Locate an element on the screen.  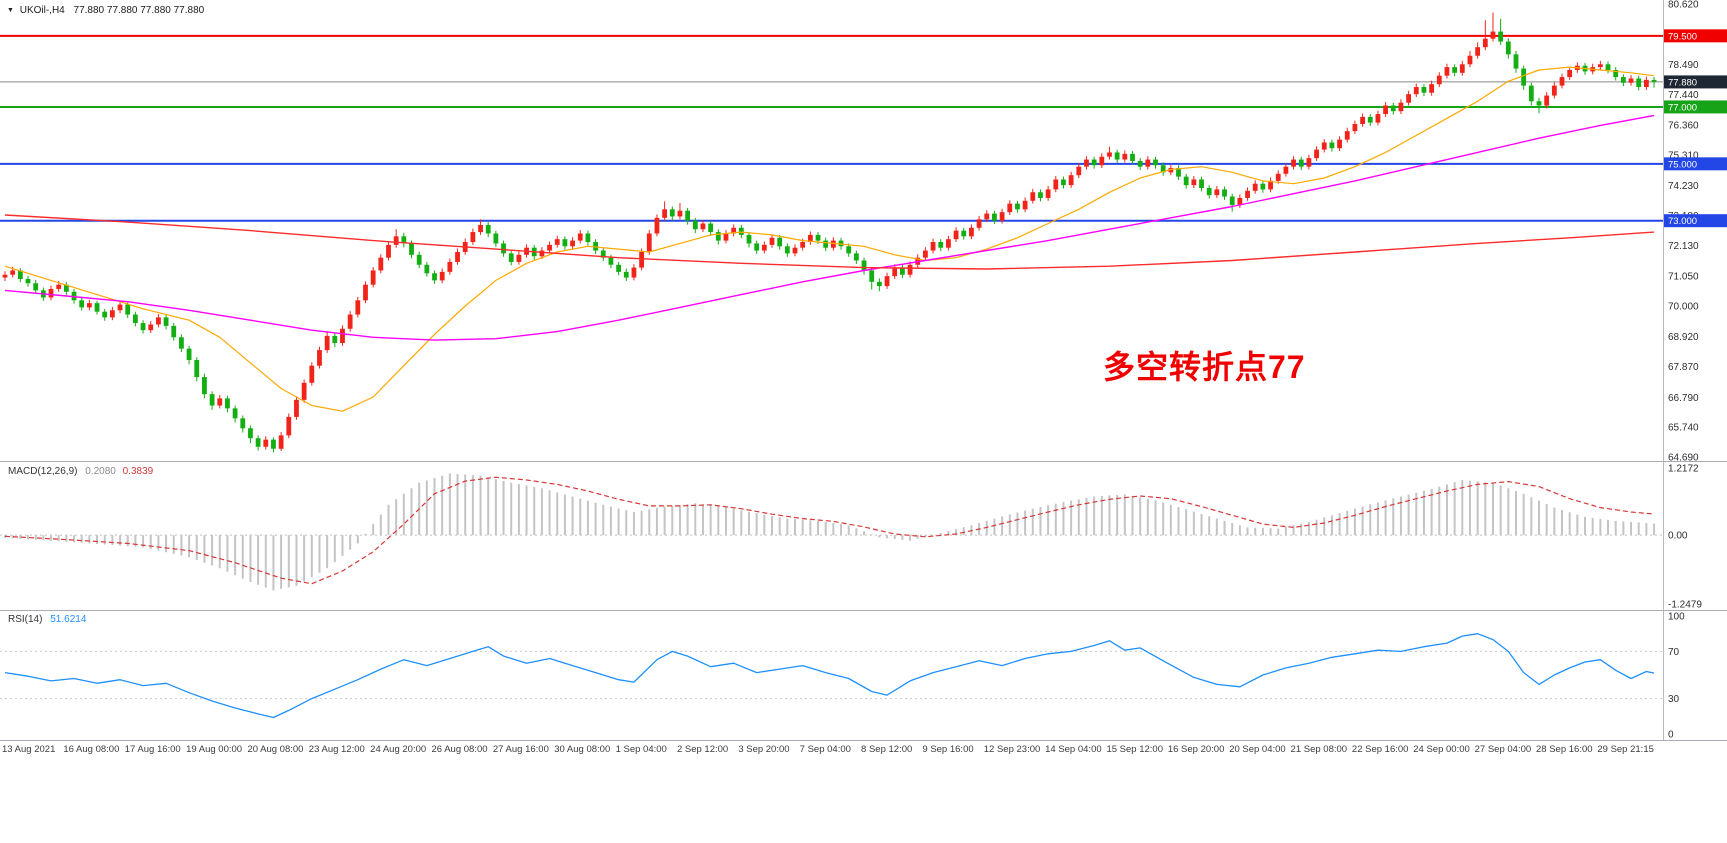
ma-slow-red-line is located at coordinates (829, 242).